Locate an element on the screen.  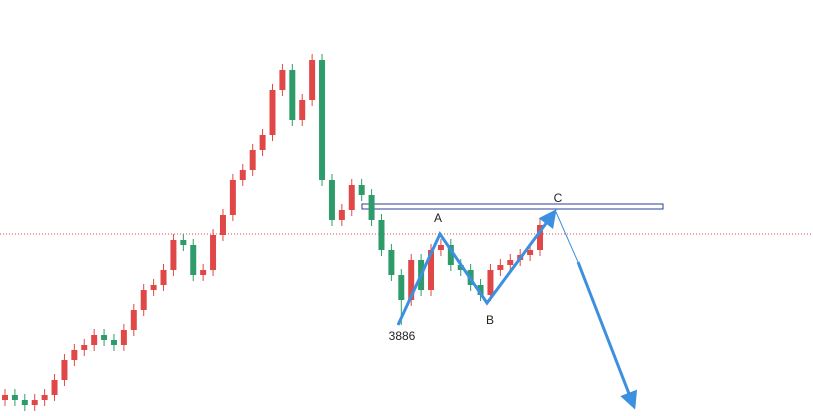
projection-line is located at coordinates (567, 237).